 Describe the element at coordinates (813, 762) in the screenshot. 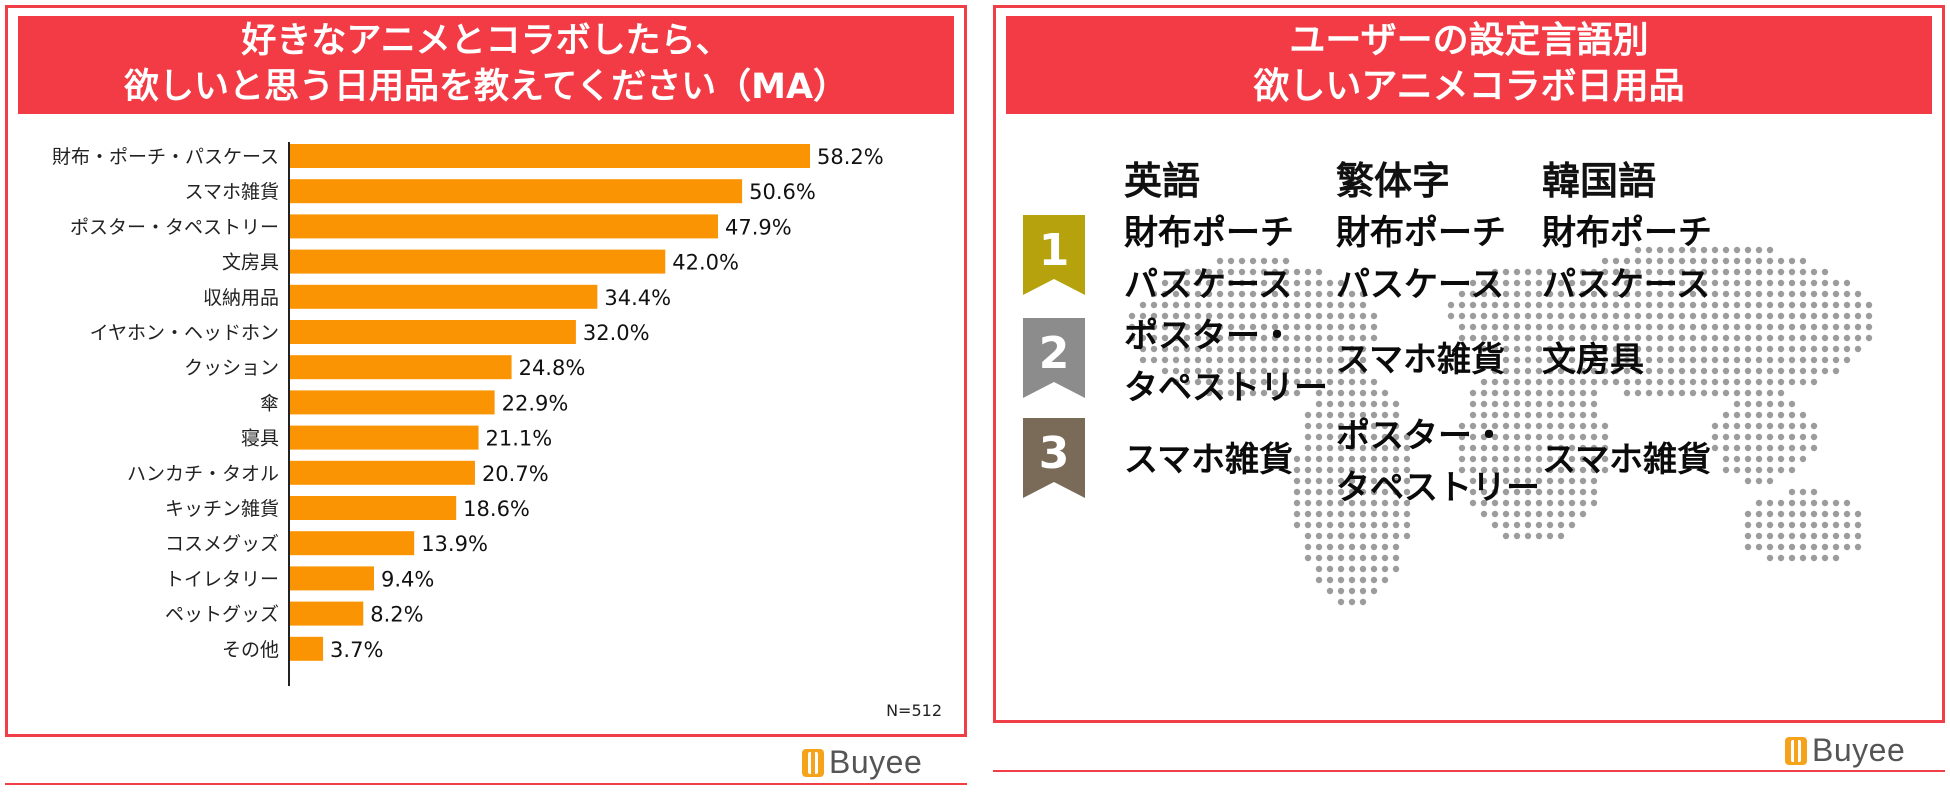

I see `buyee-logo-icon` at that location.